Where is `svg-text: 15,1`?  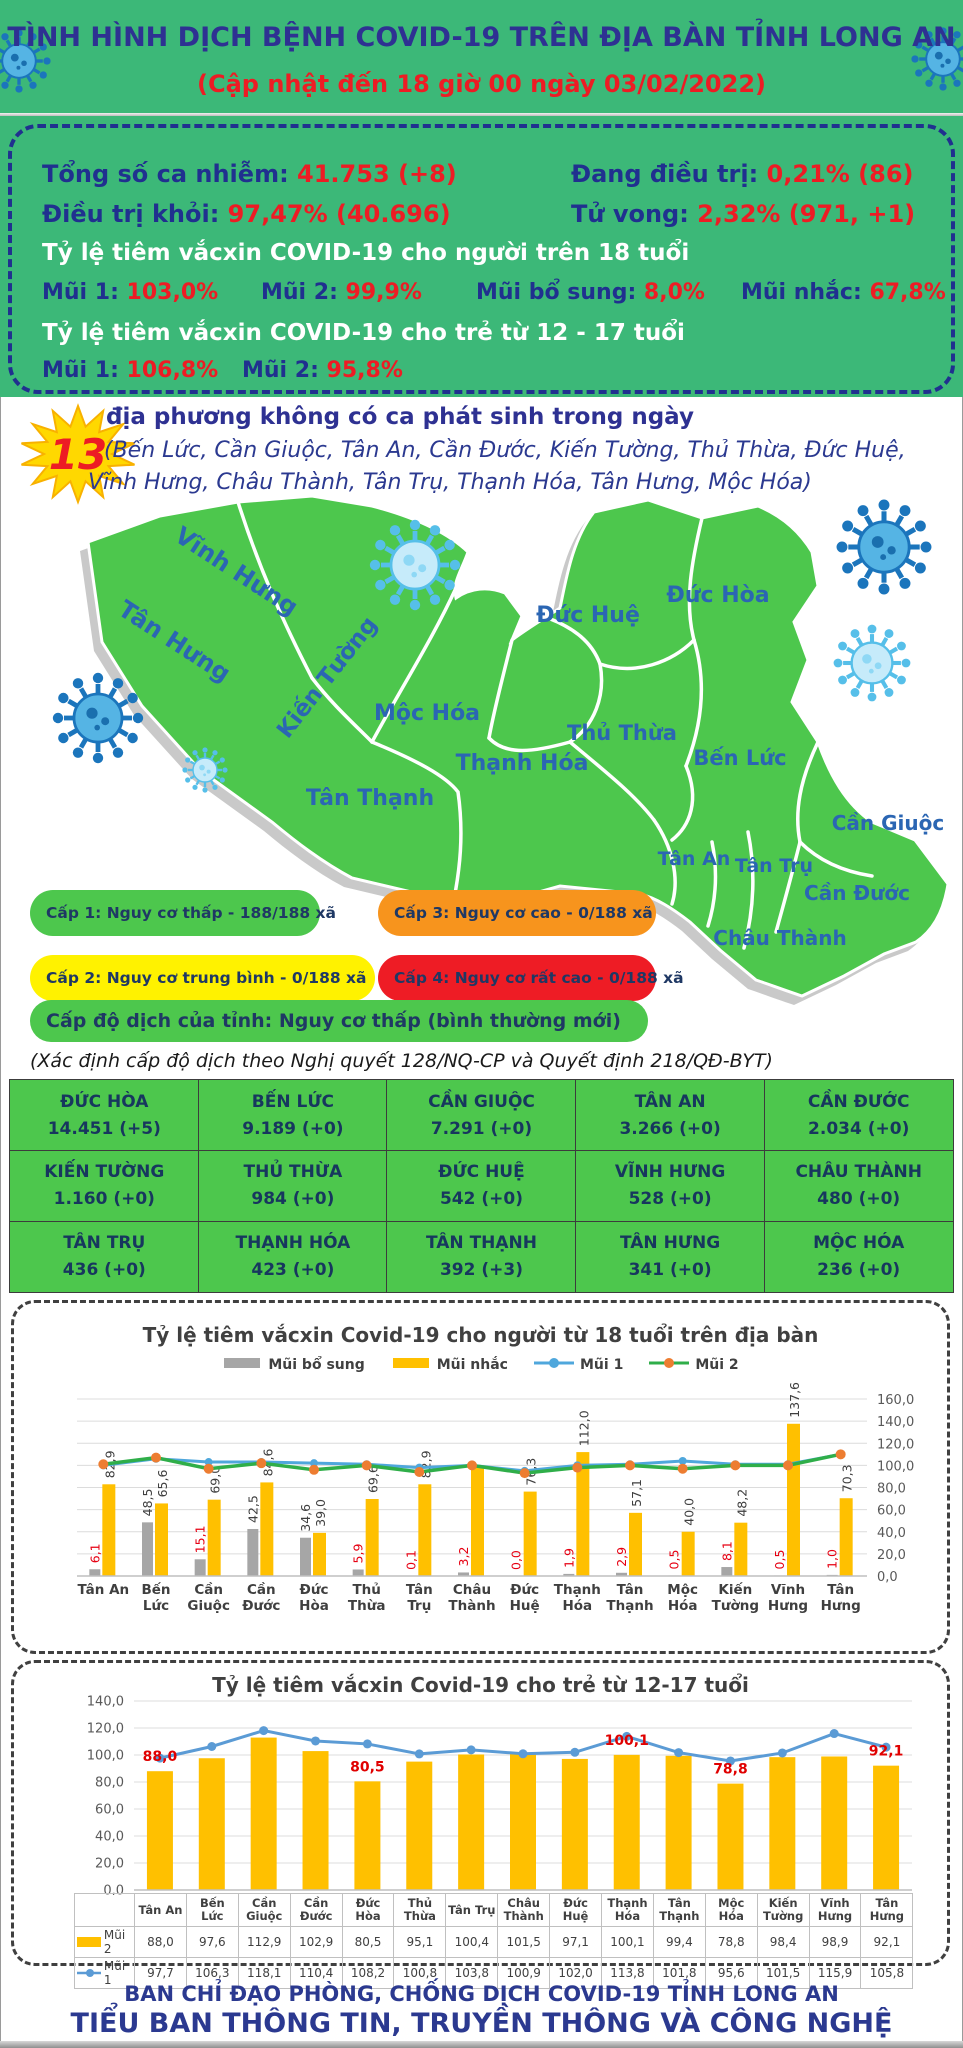 svg-text: 15,1 is located at coordinates (200, 1539).